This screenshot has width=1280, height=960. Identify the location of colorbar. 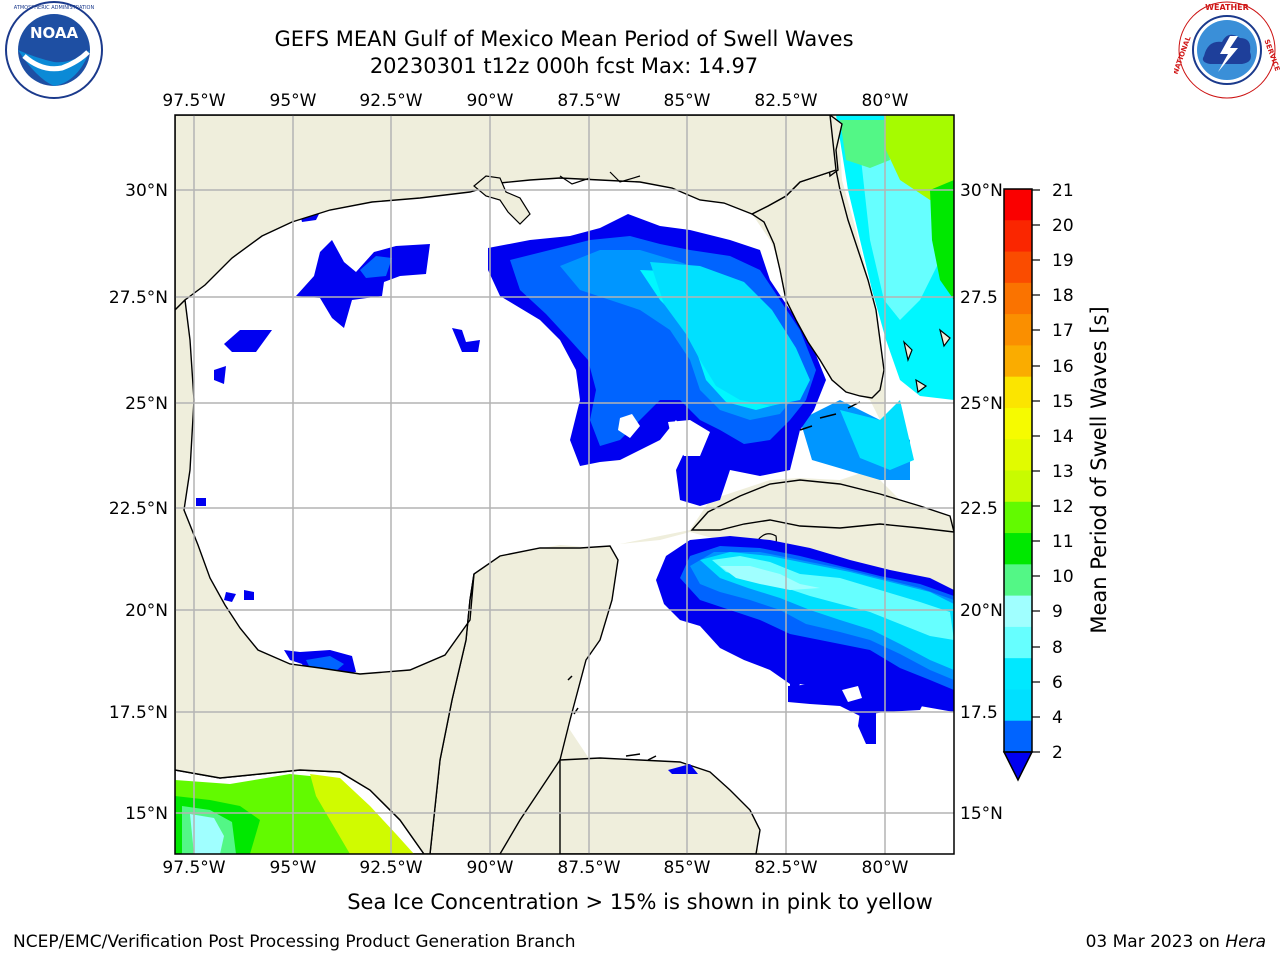
(1018, 485).